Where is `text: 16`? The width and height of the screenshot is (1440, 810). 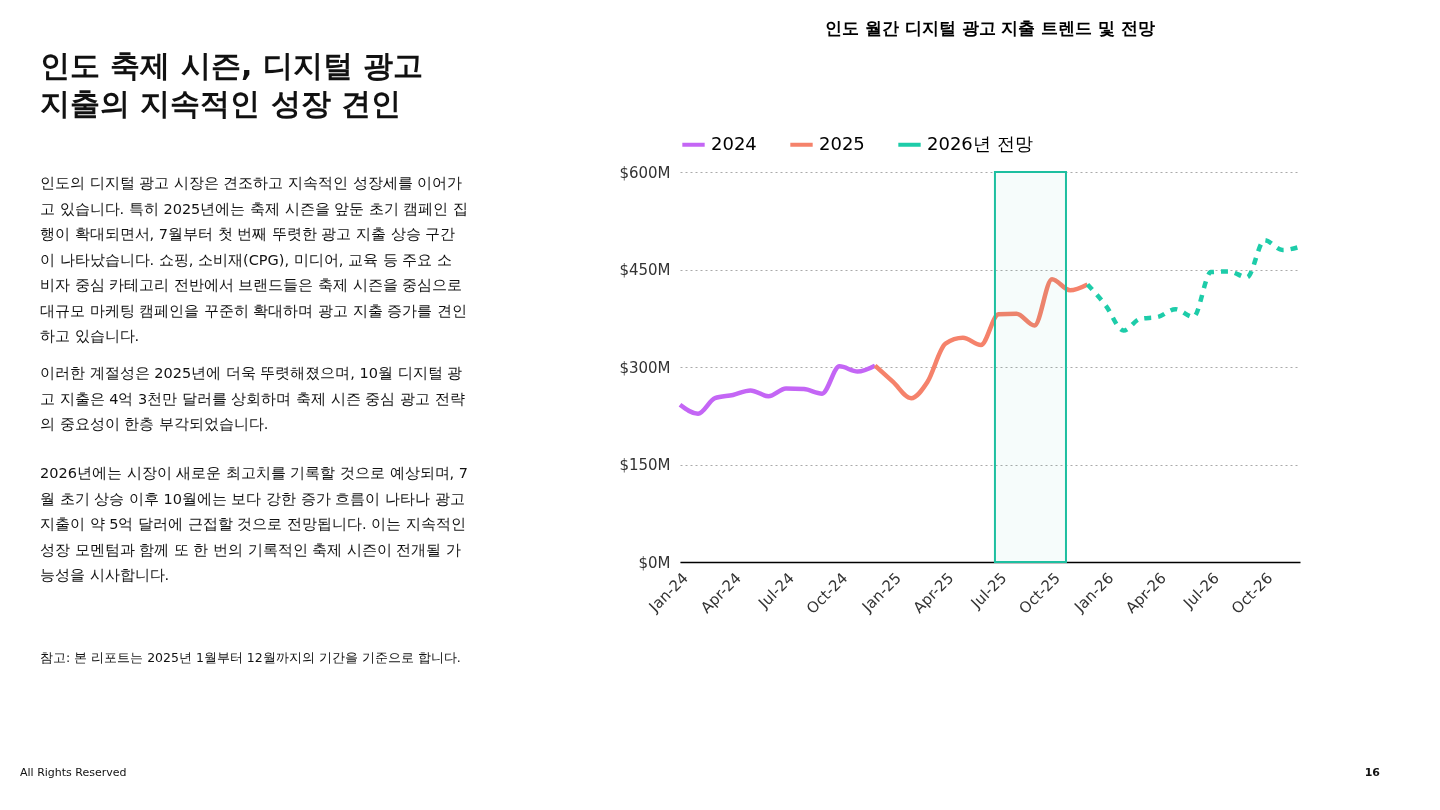
text: 16 is located at coordinates (1372, 772).